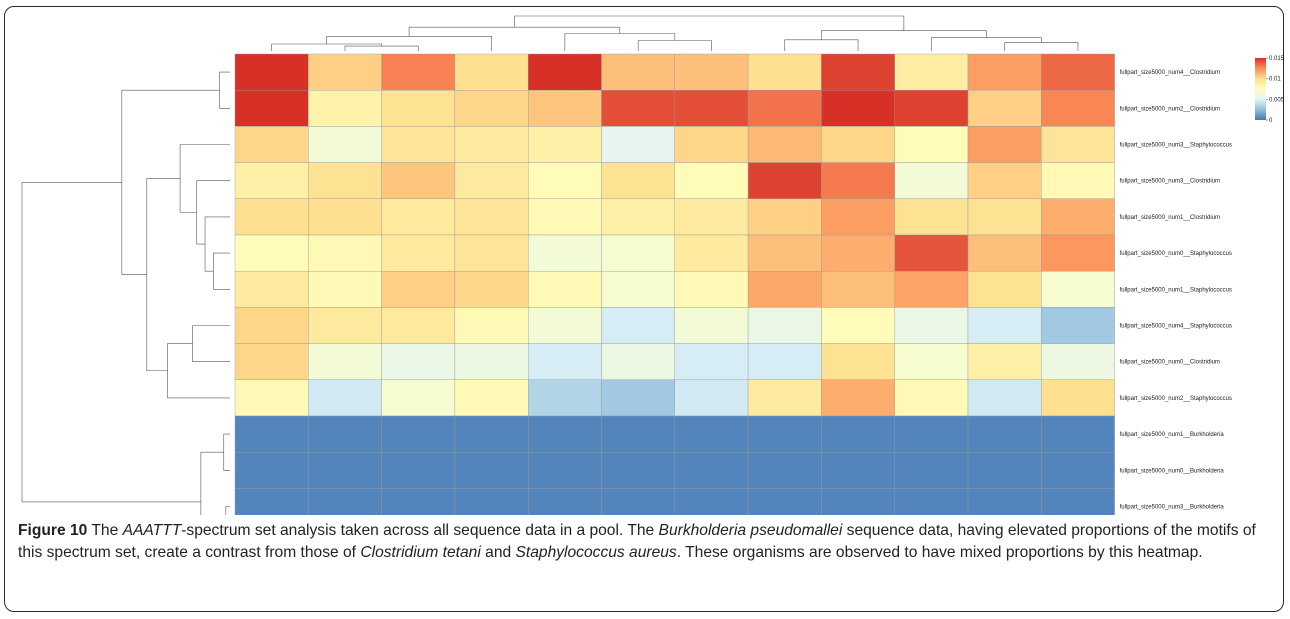  I want to click on legend-tick-label: 0, so click(1271, 121).